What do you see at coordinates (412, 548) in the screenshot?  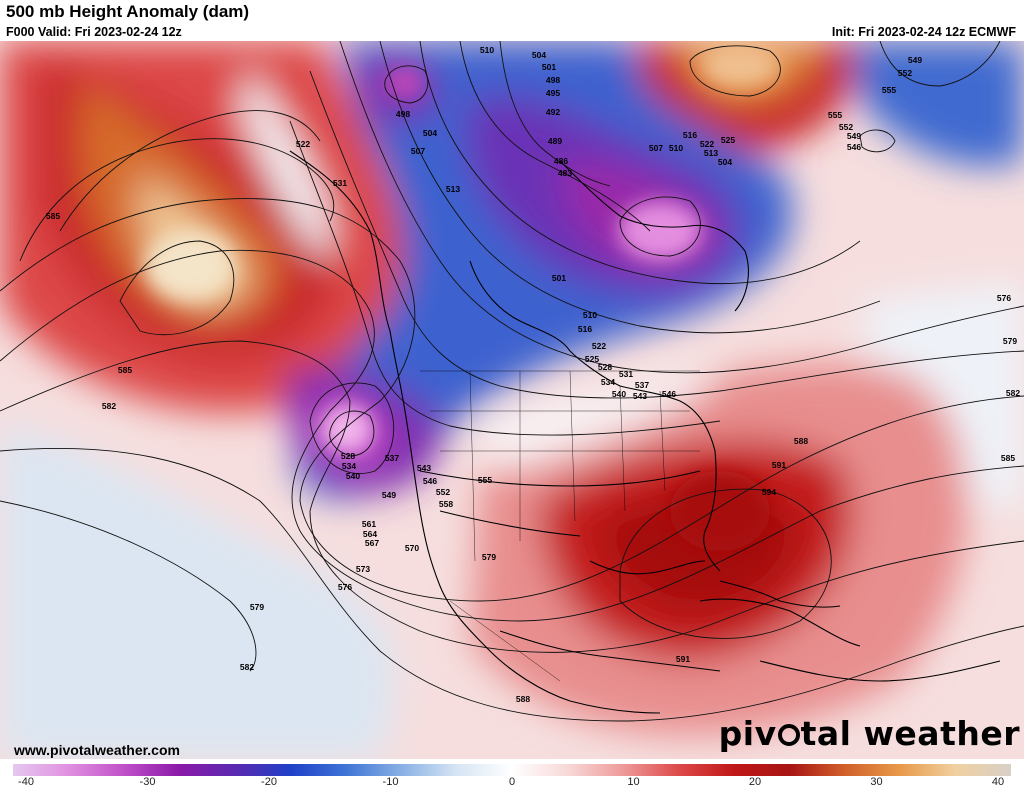 I see `contour-label: 570` at bounding box center [412, 548].